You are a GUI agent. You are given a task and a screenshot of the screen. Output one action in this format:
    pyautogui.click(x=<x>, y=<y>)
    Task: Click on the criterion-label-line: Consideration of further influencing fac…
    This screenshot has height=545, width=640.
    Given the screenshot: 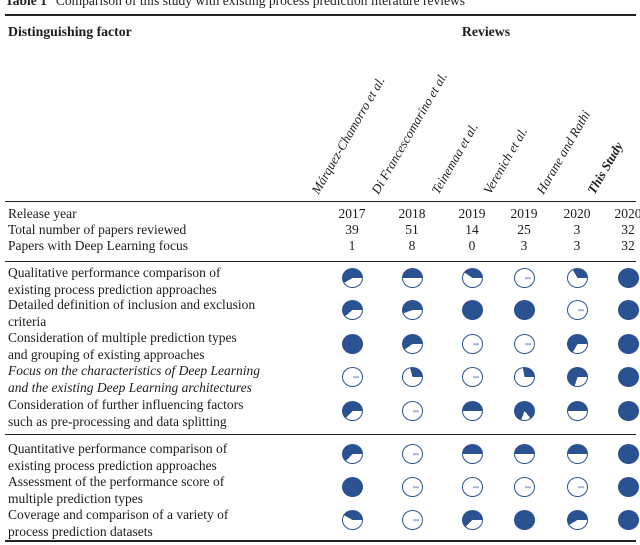 What is the action you would take?
    pyautogui.click(x=126, y=404)
    